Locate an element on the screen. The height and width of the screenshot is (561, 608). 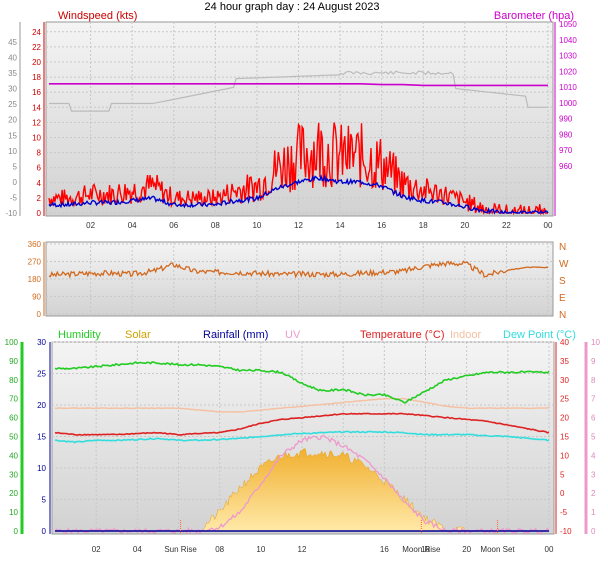
windspeed-tick-label: 12 is located at coordinates (36, 122).